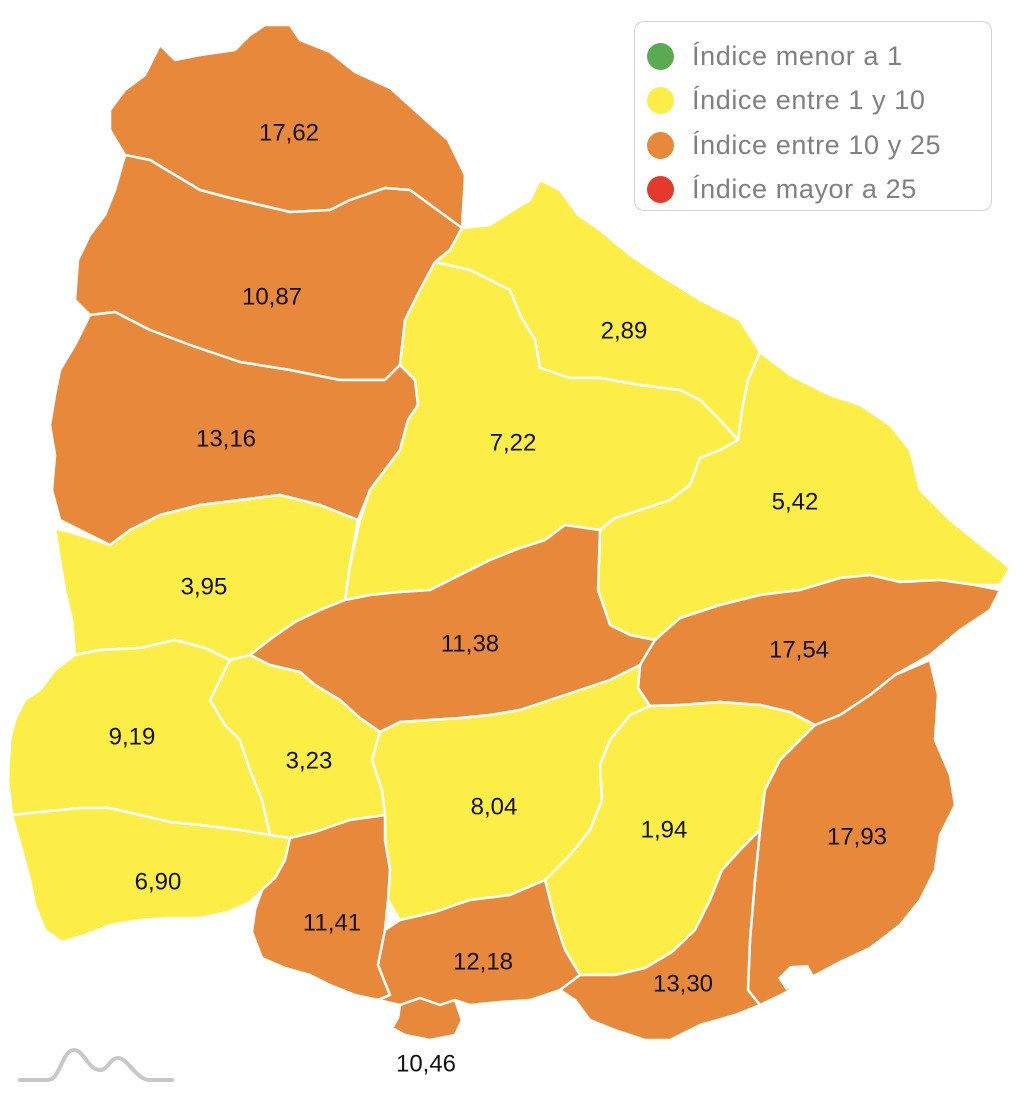 This screenshot has width=1024, height=1094. Describe the element at coordinates (132, 736) in the screenshot. I see `value-label-r10: 9,19` at that location.